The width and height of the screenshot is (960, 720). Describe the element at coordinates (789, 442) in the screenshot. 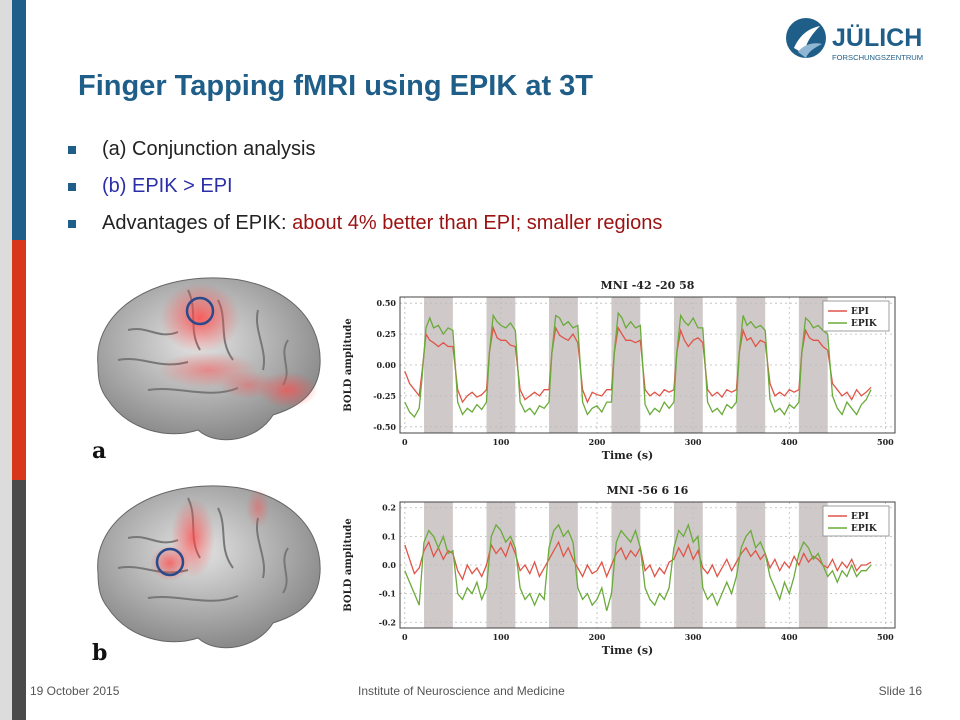

I see `chart-0-x-tick-label: 400` at that location.